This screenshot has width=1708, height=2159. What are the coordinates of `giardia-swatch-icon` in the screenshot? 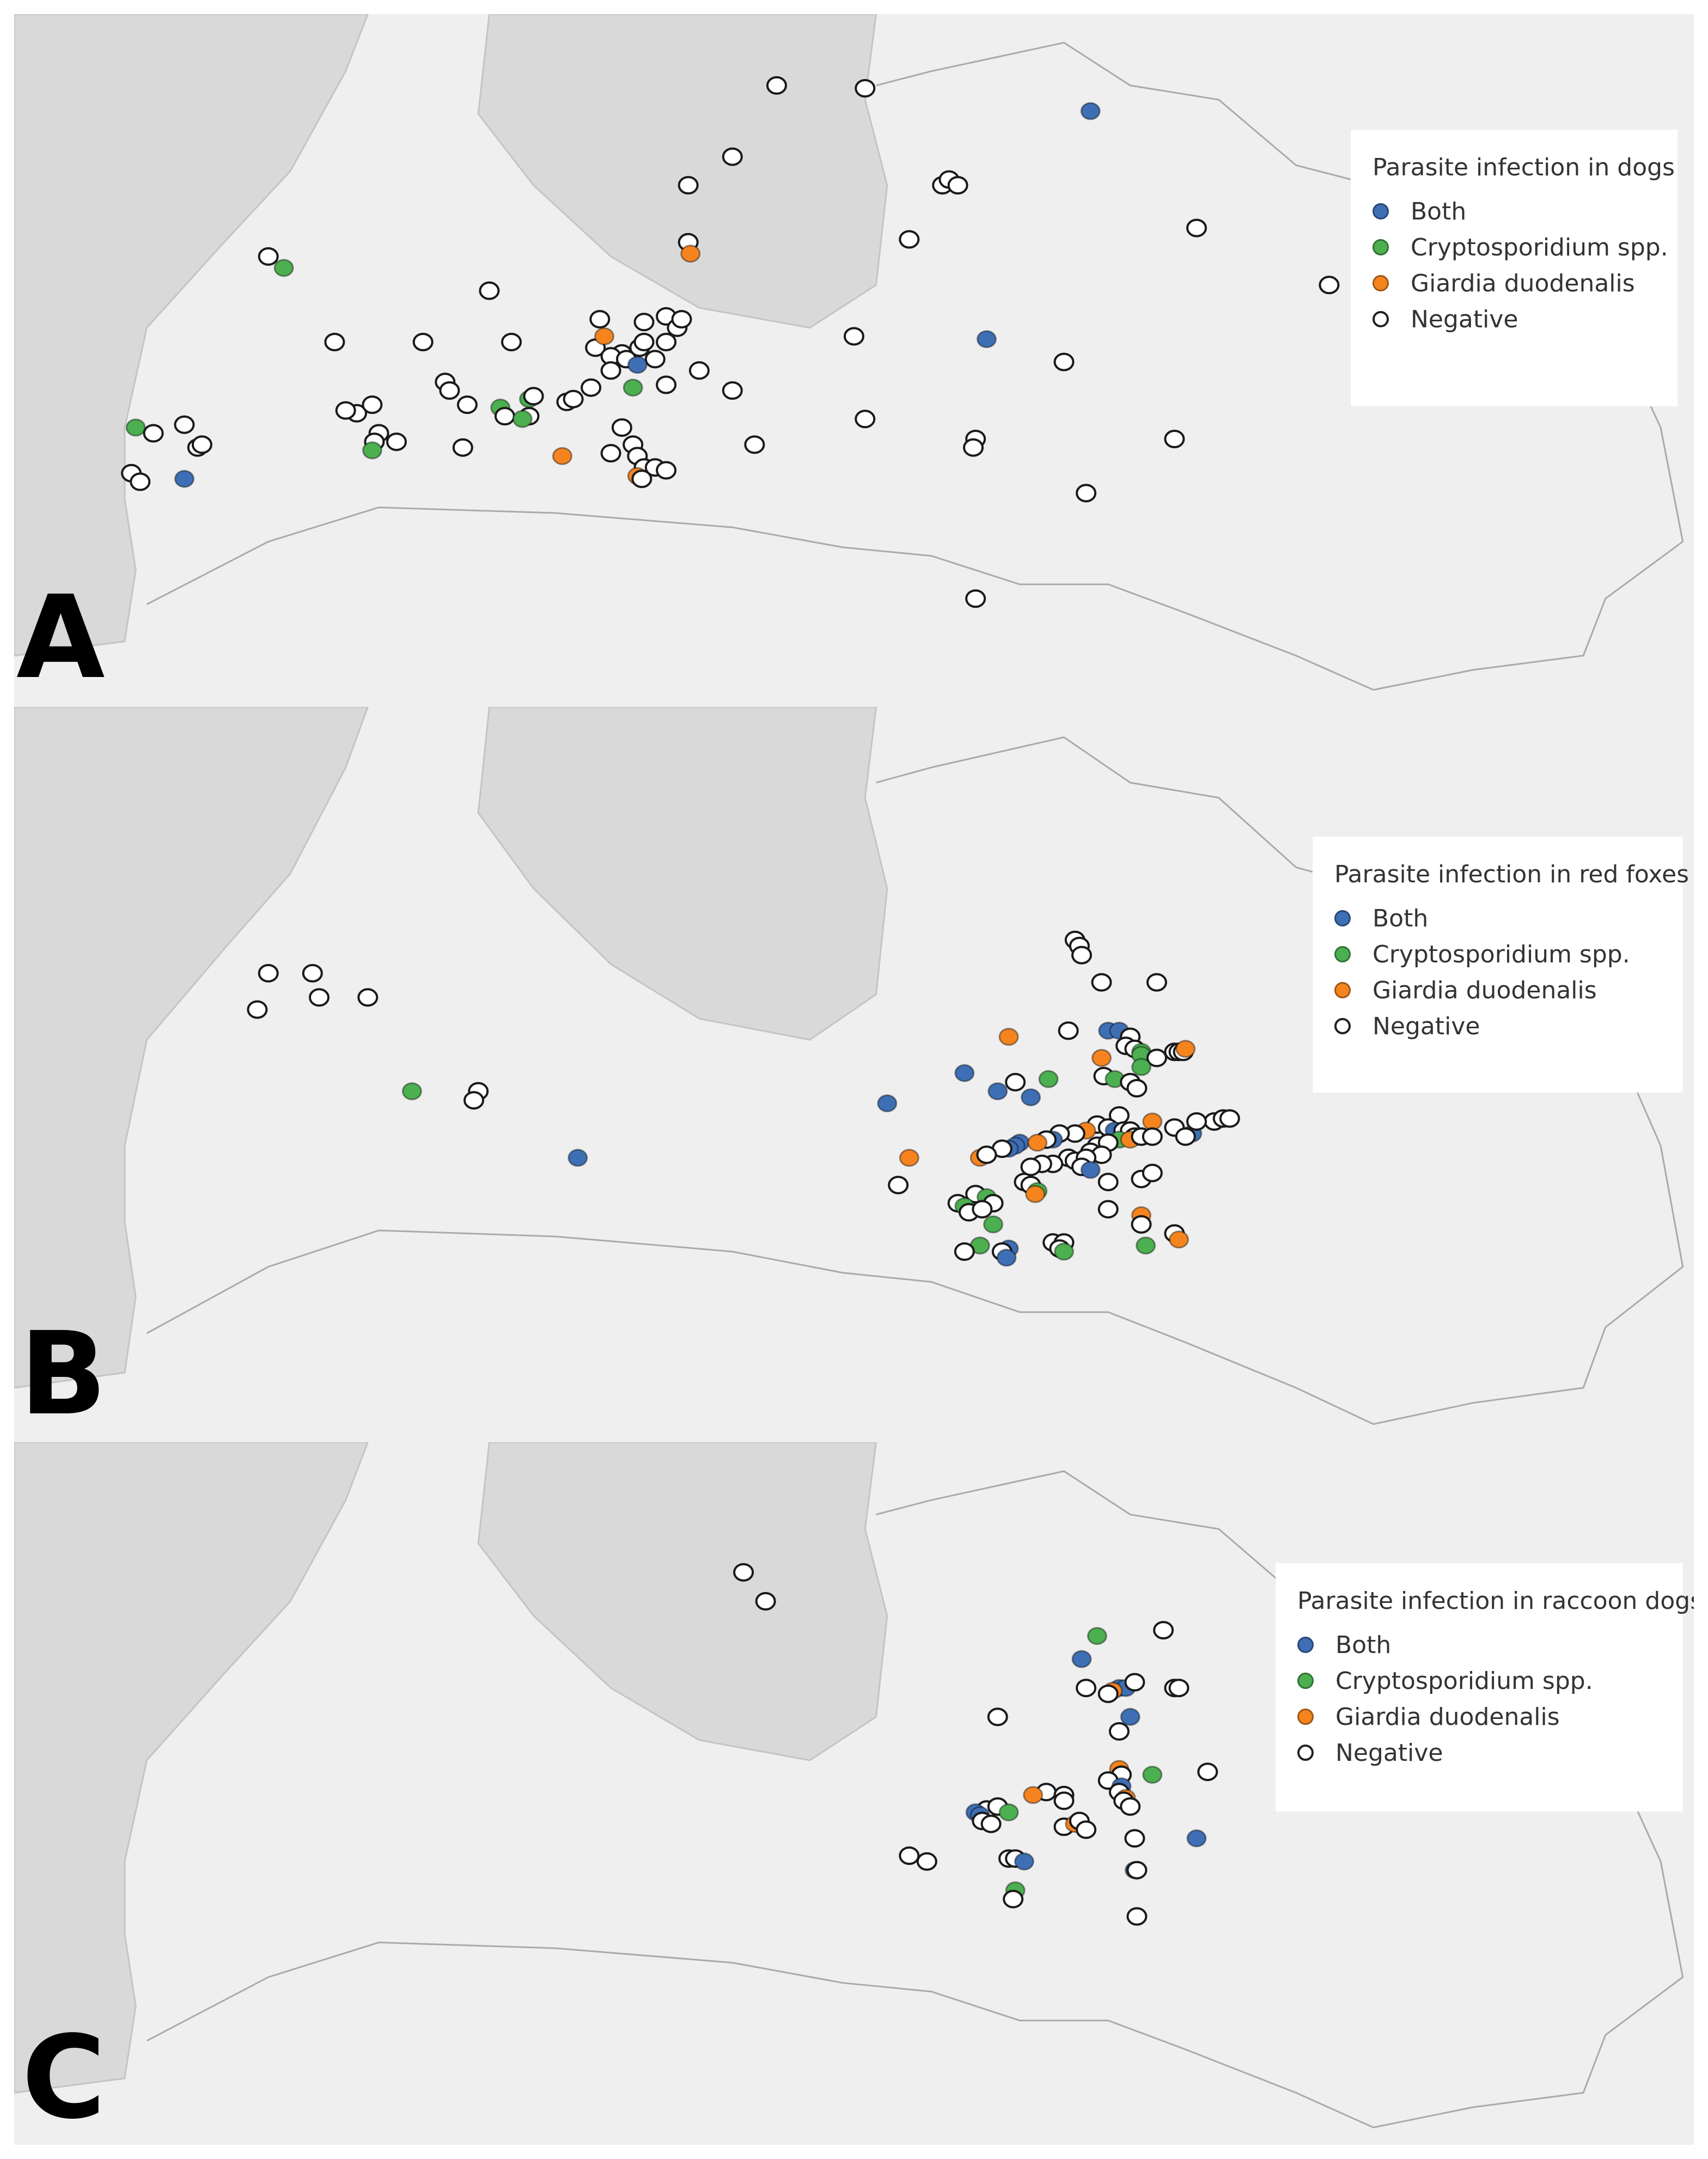 It's located at (1305, 1717).